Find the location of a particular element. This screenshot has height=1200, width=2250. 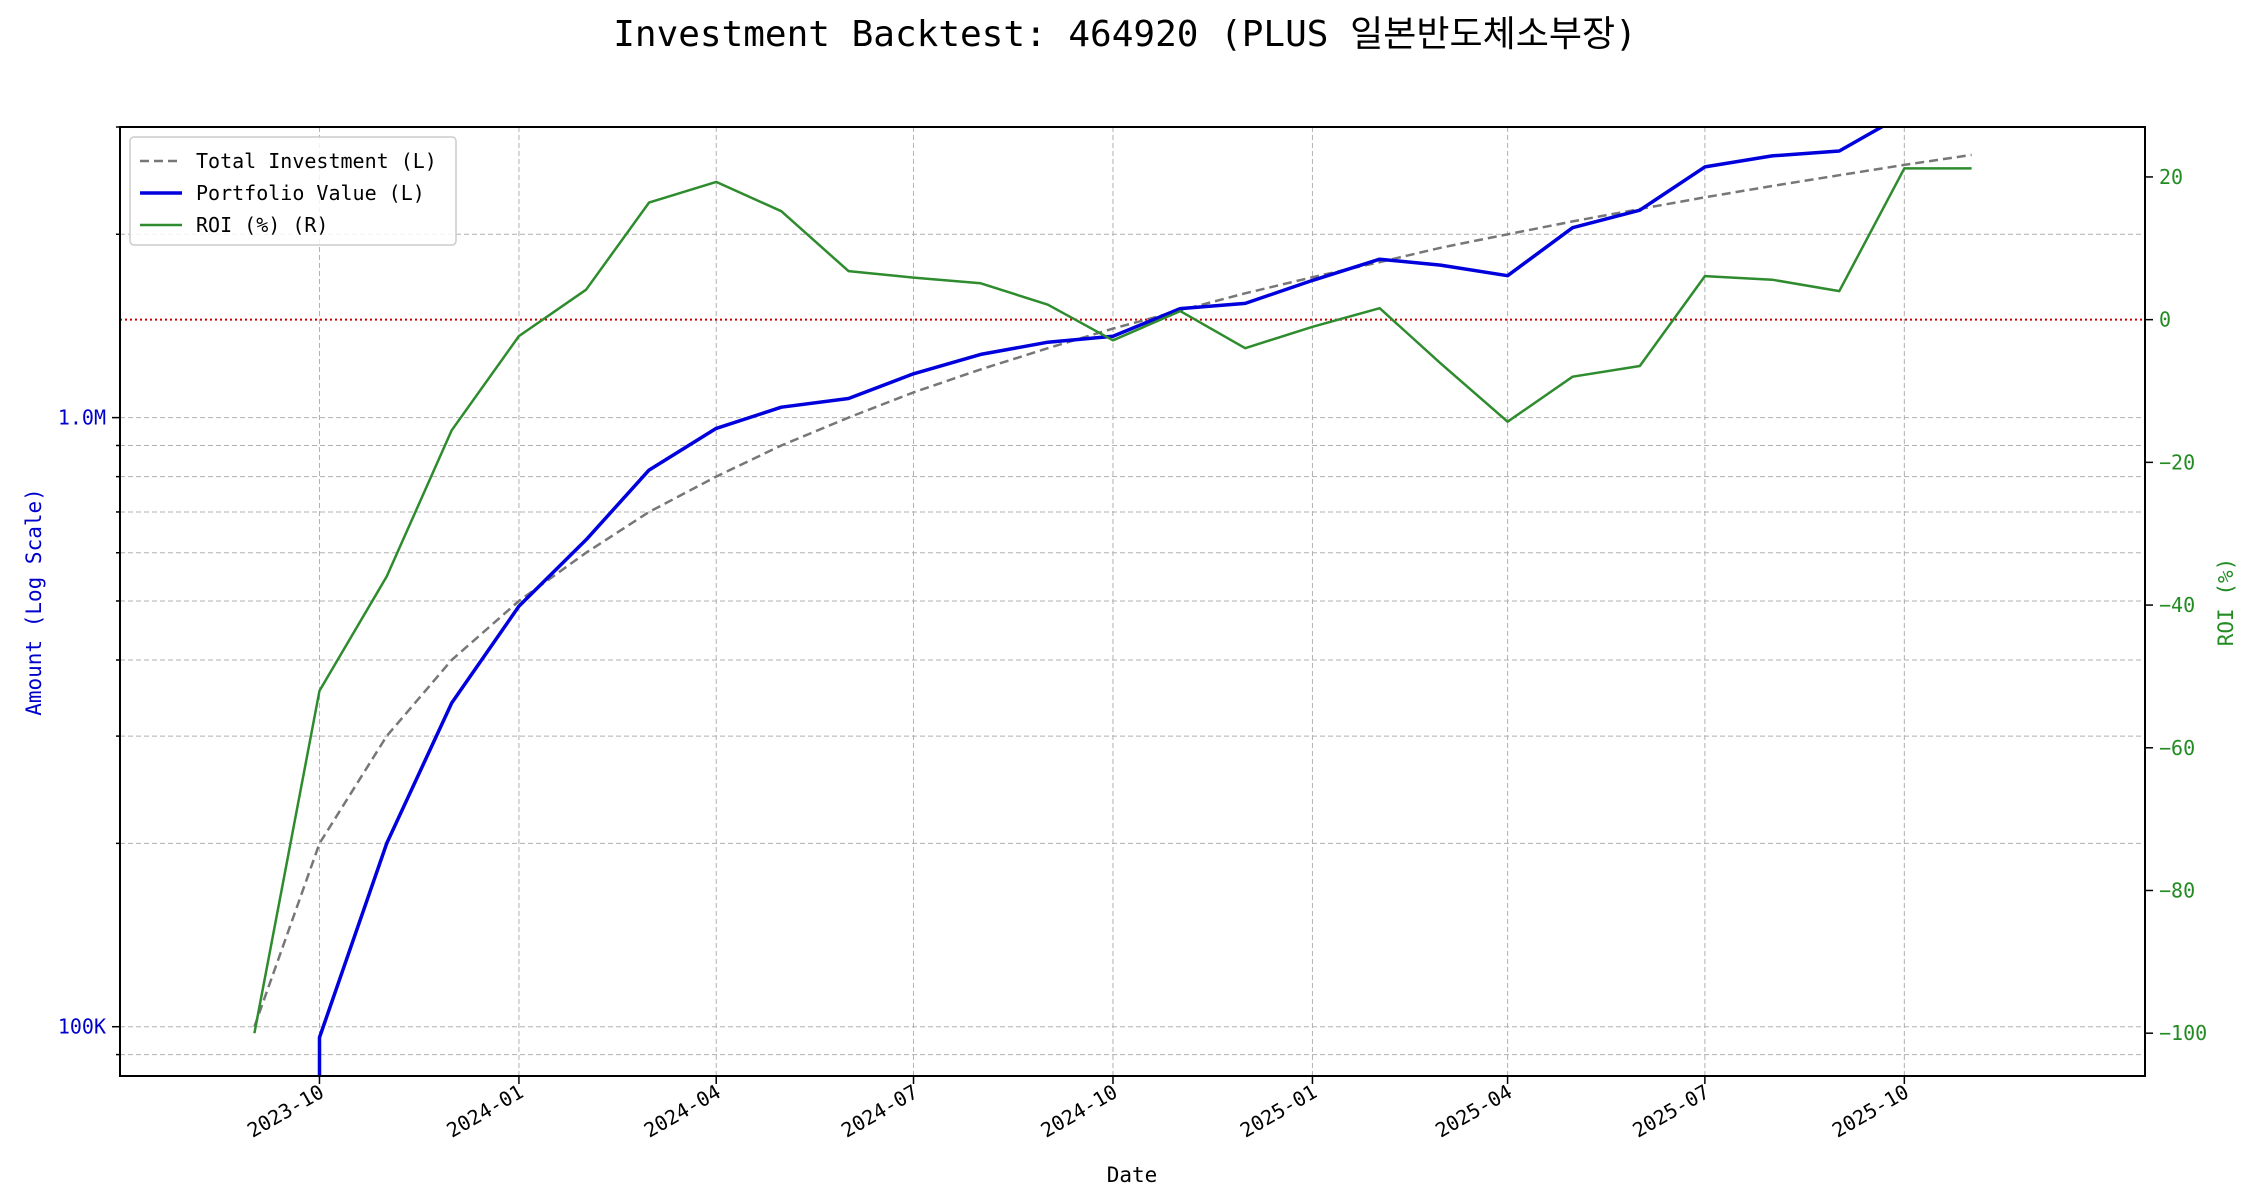

x-axis-label: Date is located at coordinates (1132, 1175).